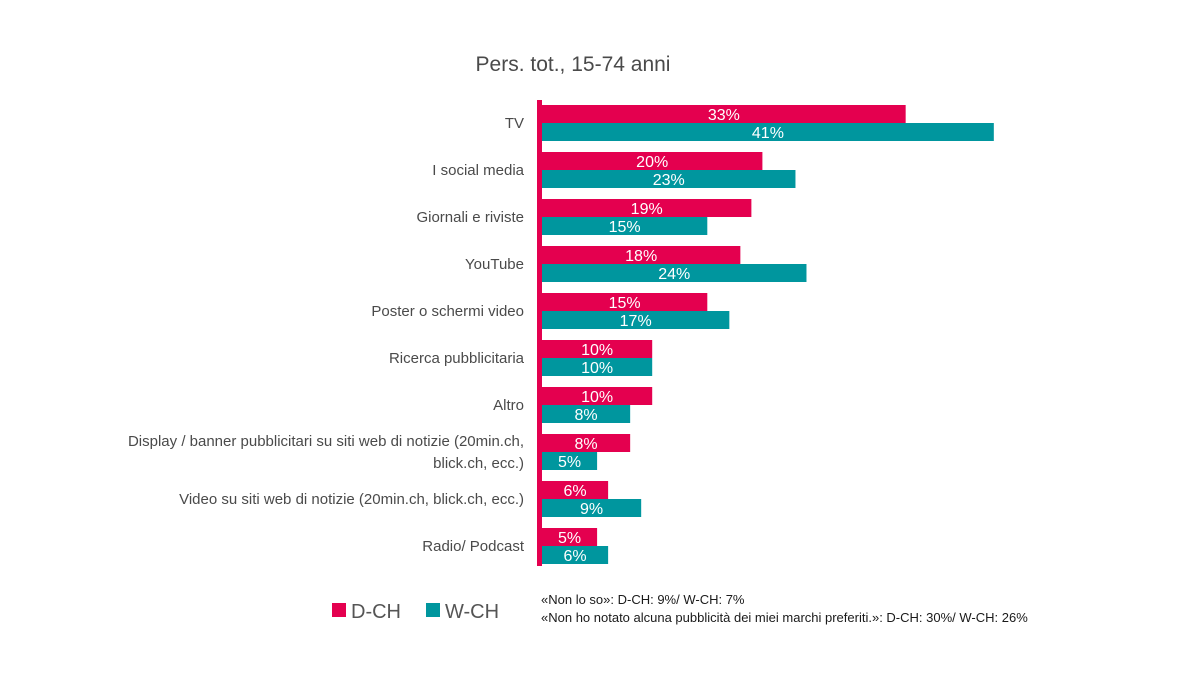  I want to click on data-label-d-ch-youtube: 18%, so click(641, 256).